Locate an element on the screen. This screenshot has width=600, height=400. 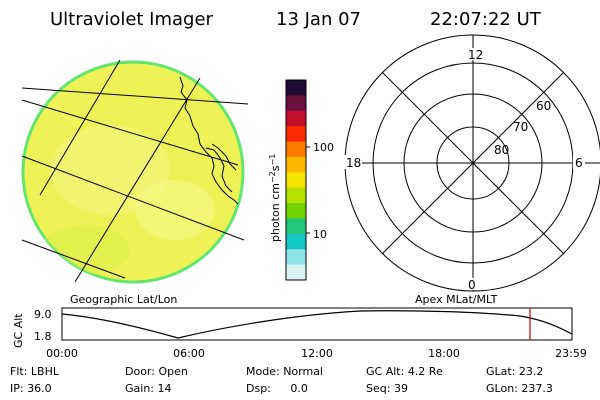
mlt-label-18: 18 is located at coordinates (353, 163).